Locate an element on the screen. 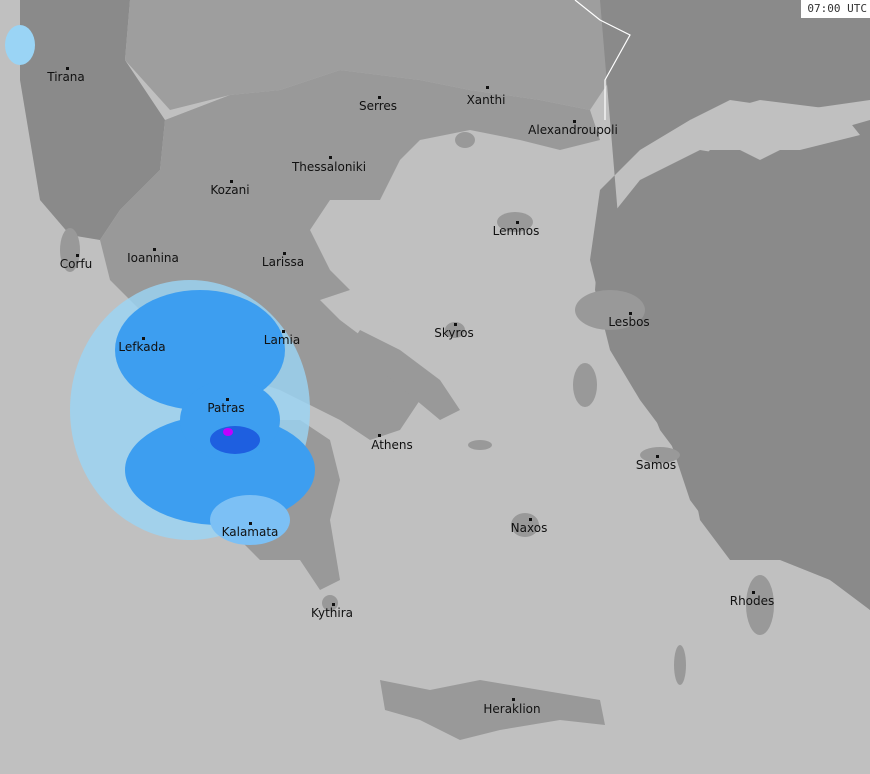 This screenshot has height=774, width=870. samos is located at coordinates (660, 455).